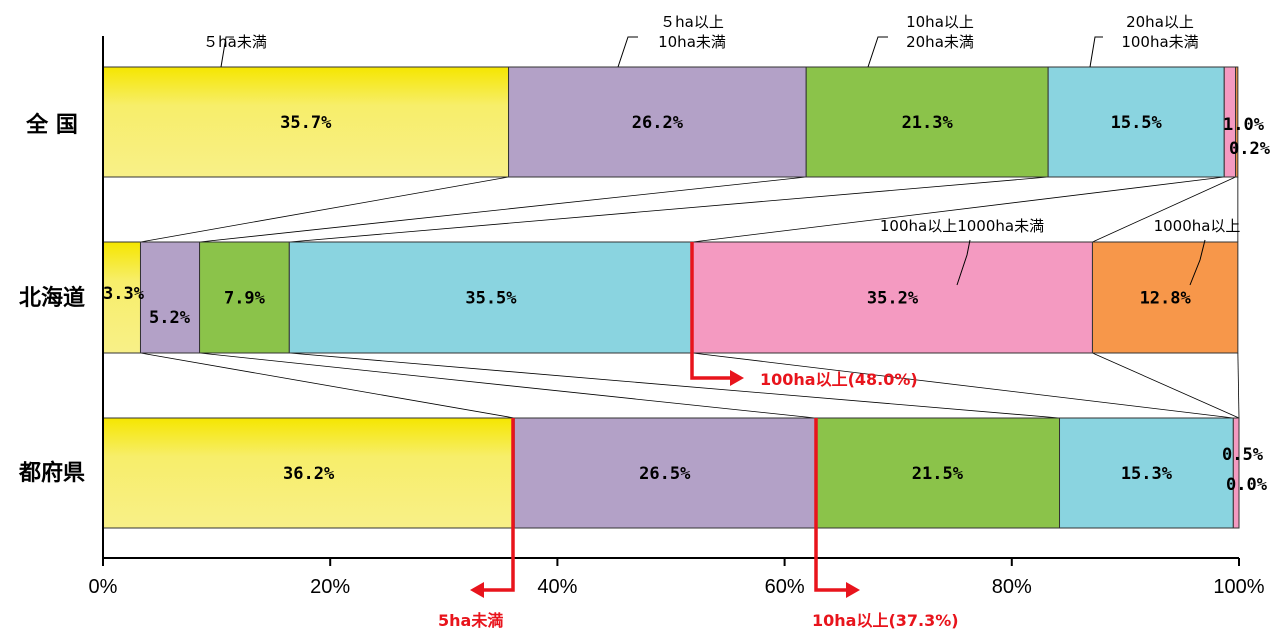 The image size is (1274, 630). What do you see at coordinates (1247, 485) in the screenshot?
I see `segment-value-label: 0.0%` at bounding box center [1247, 485].